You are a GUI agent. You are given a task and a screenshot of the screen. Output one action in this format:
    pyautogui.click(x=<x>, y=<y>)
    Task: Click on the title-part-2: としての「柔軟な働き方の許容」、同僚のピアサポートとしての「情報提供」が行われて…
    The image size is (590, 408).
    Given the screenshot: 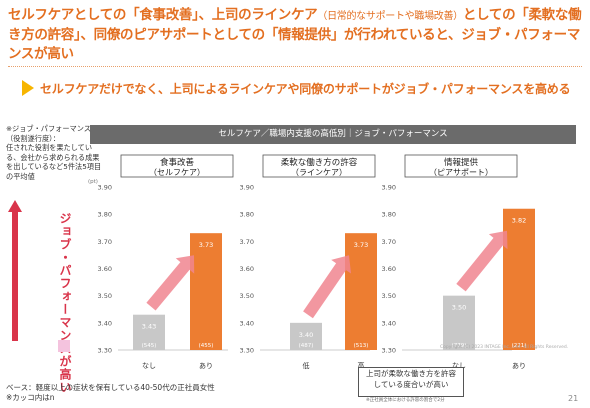 What is the action you would take?
    pyautogui.click(x=295, y=34)
    